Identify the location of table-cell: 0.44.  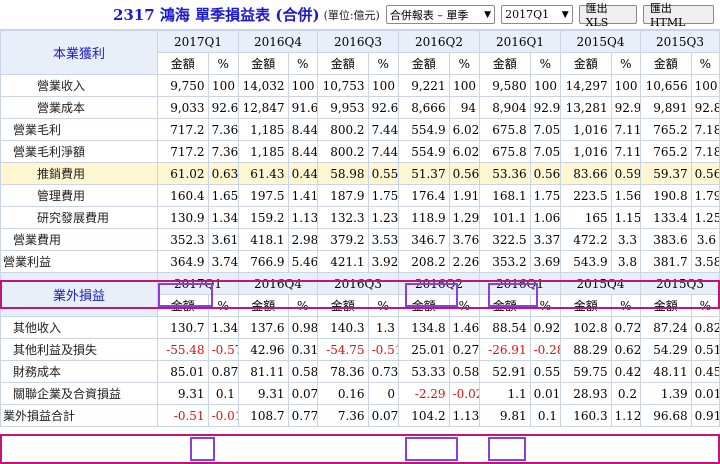
(302, 173).